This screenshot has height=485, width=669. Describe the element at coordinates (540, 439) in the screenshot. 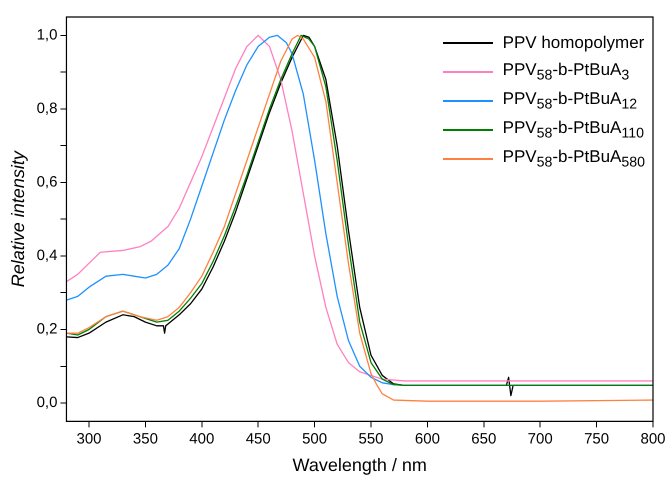

I see `x-tick-label: 700` at that location.